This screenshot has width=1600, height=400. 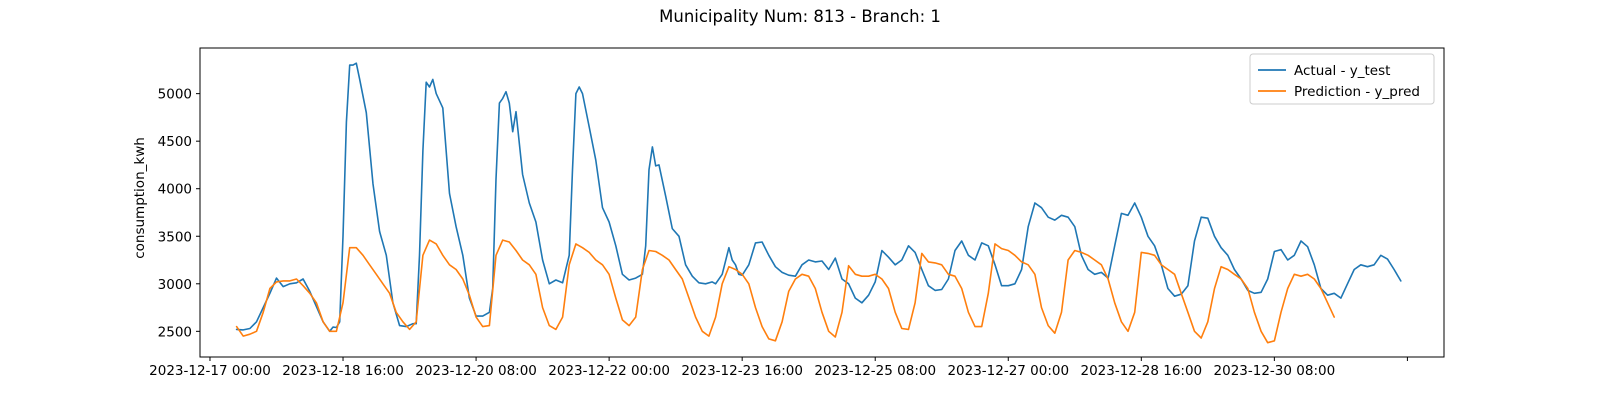 I want to click on x-tick-label: 2023-12-27 00:00, so click(x=1008, y=371).